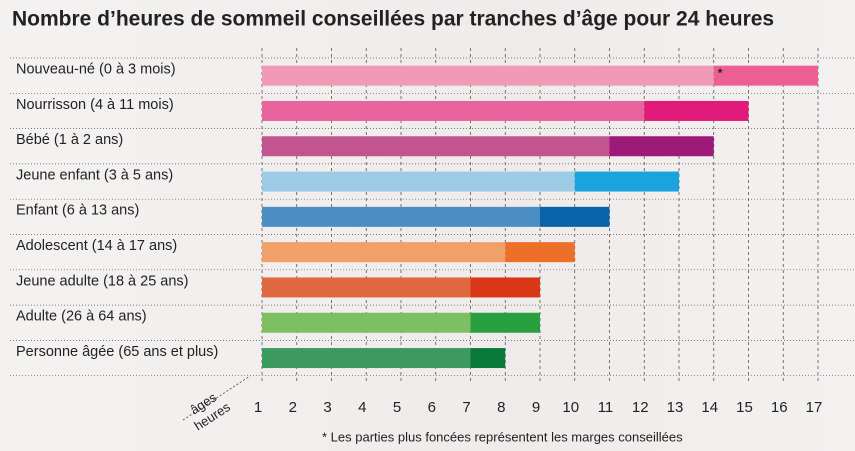  Describe the element at coordinates (102, 281) in the screenshot. I see `y-tick-label: Jeune adulte (18 à 25 ans)` at that location.